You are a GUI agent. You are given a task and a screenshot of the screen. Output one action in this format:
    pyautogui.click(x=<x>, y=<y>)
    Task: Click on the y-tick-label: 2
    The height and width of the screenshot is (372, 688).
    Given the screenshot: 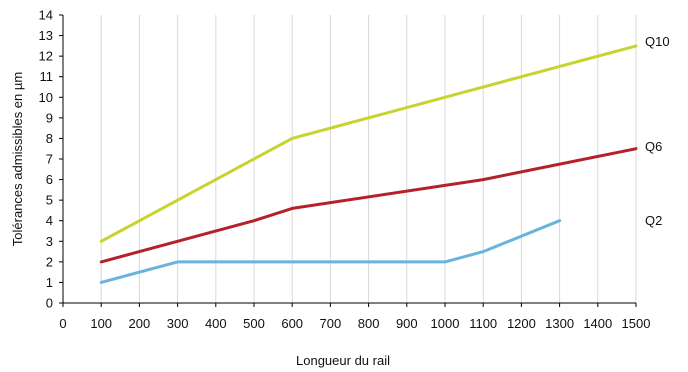 What is the action you would take?
    pyautogui.click(x=49, y=261)
    